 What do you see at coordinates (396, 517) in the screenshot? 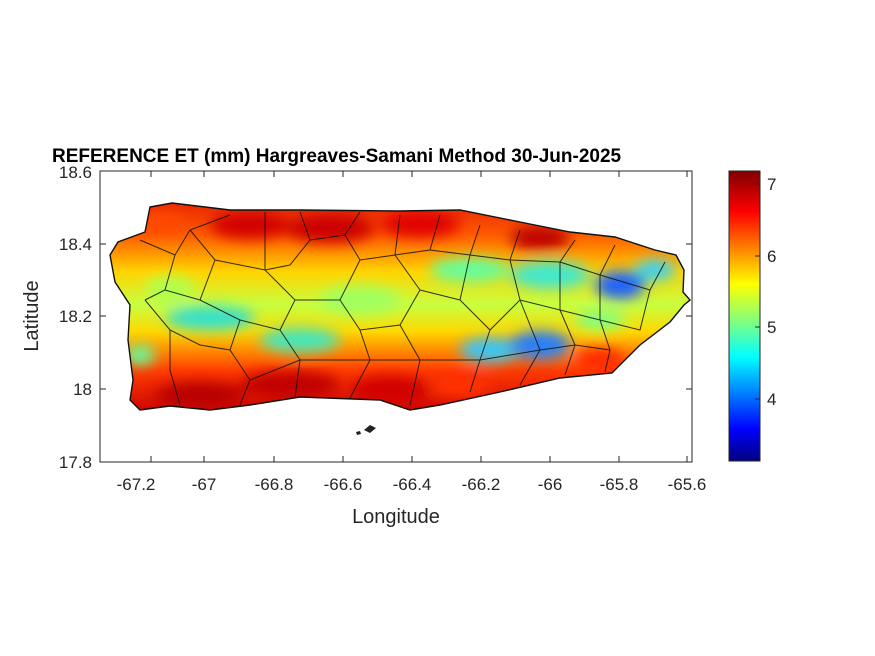
I see `x-axis-label: Longitude` at bounding box center [396, 517].